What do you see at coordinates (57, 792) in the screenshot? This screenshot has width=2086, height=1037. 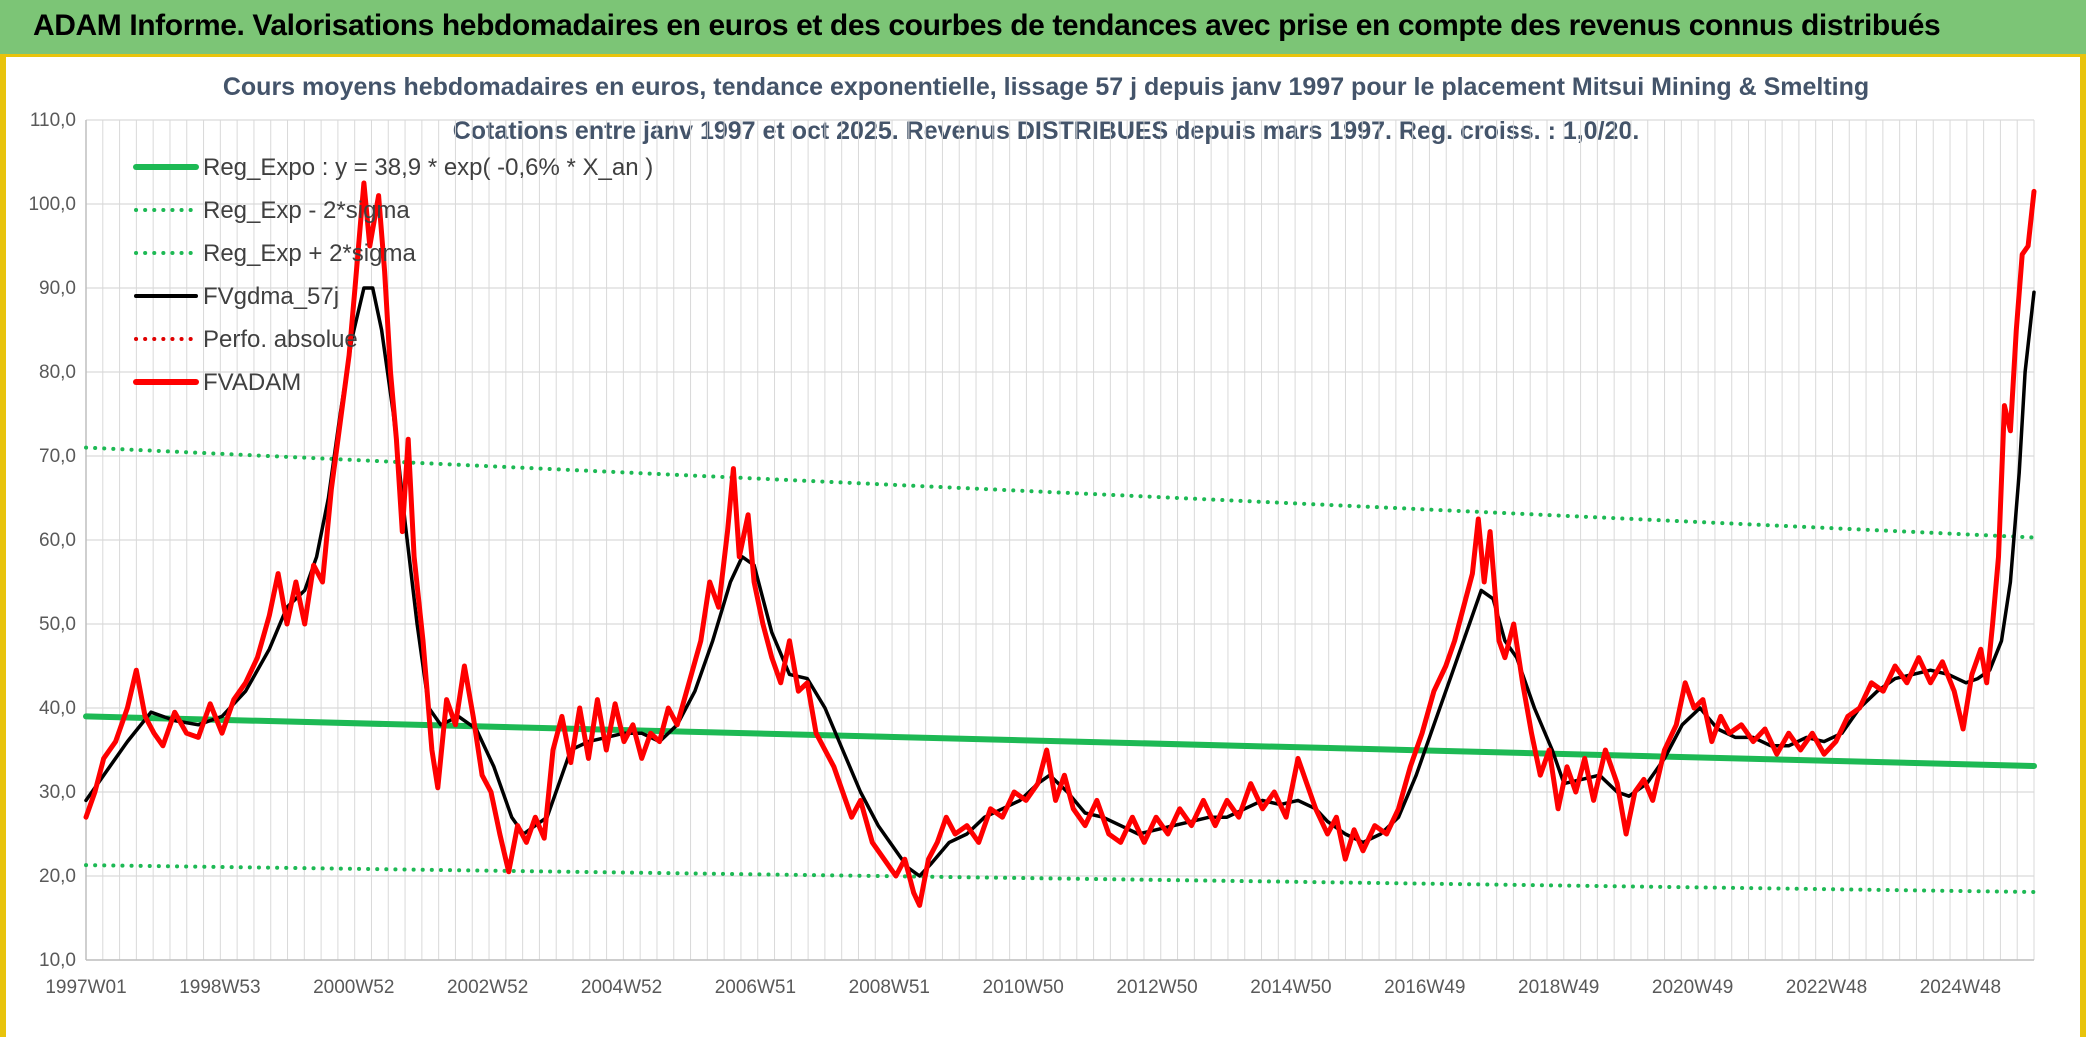 I see `y-tick-label: 30,0` at bounding box center [57, 792].